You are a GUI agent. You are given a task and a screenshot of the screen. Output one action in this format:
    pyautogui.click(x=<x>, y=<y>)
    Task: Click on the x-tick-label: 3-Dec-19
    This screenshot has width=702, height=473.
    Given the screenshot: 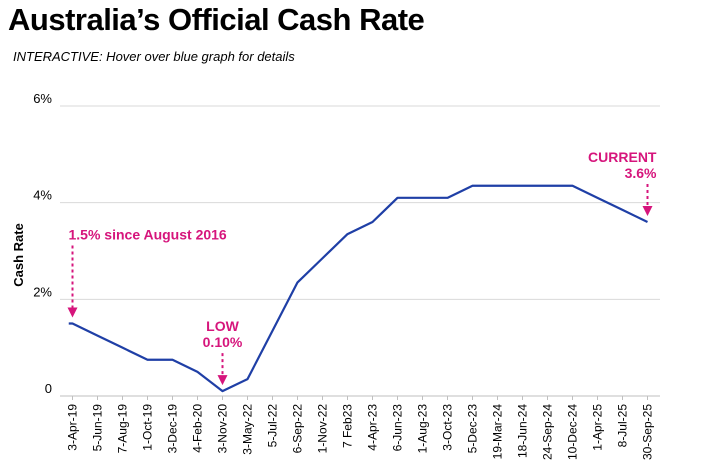 What is the action you would take?
    pyautogui.click(x=173, y=429)
    